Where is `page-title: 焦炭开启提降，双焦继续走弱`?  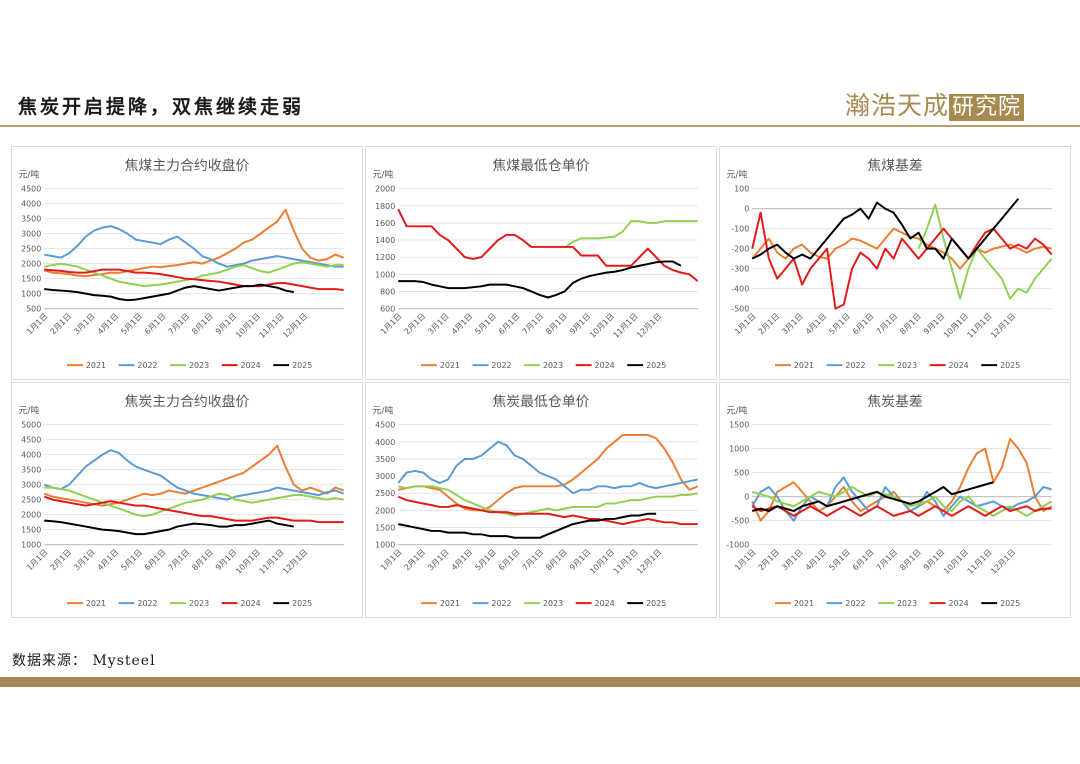
page-title: 焦炭开启提降，双焦继续走弱 is located at coordinates (161, 107).